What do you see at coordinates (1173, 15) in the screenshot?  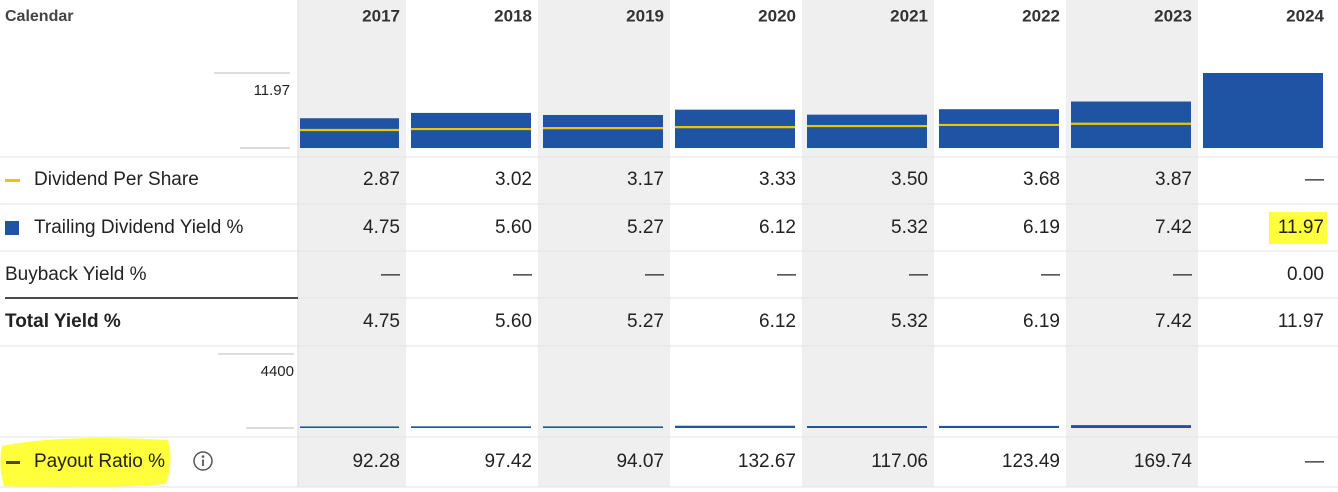 I see `year-header: 2023` at bounding box center [1173, 15].